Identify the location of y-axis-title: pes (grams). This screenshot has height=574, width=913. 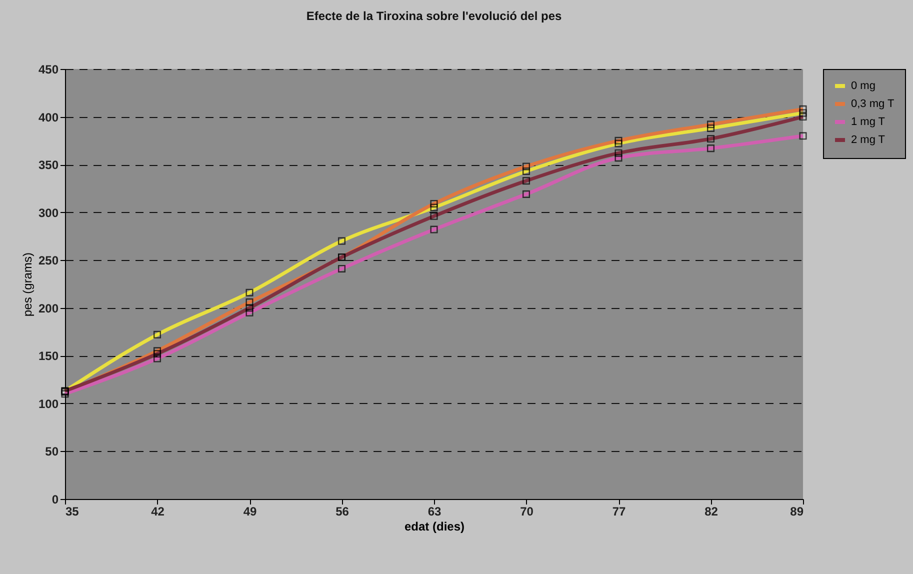
(27, 284).